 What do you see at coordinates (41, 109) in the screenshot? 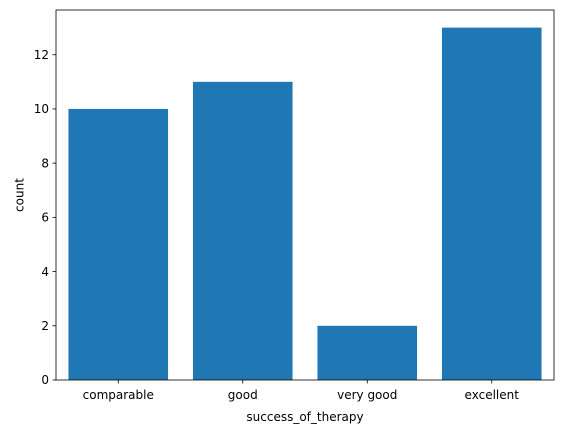
I see `y-tick-label: 10` at bounding box center [41, 109].